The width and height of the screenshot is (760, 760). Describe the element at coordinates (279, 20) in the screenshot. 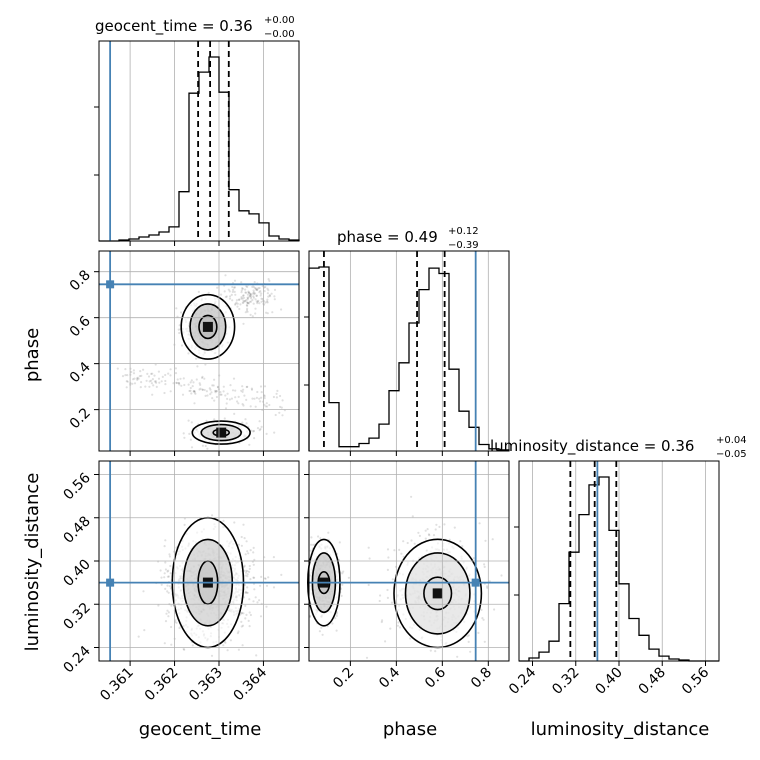

I see `title-geocent-time-upper: +0.00` at that location.